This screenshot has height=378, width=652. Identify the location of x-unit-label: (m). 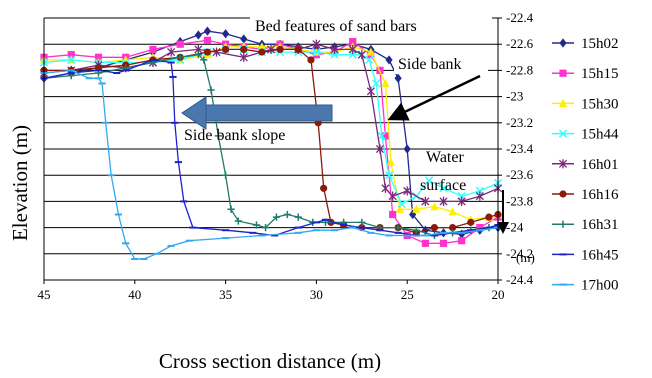
(525, 257).